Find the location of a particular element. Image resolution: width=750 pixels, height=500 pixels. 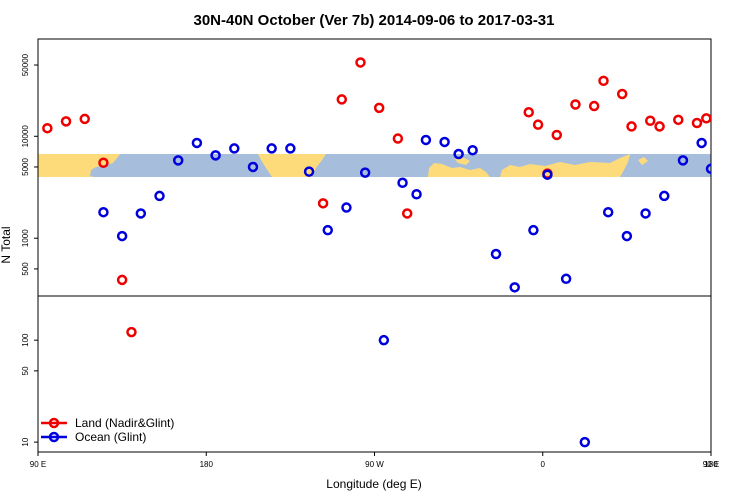

y-axis: 10 50 100 500 1000 5000 10000 50000 is located at coordinates (29, 250).